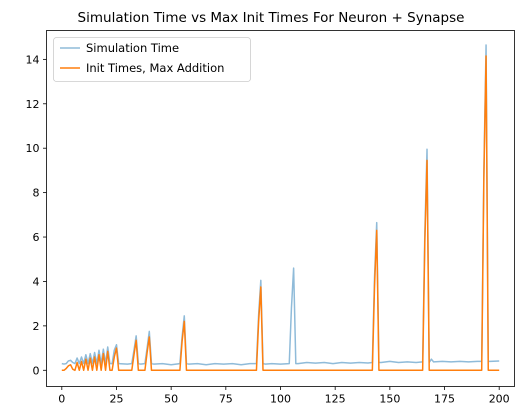 The width and height of the screenshot is (522, 416). What do you see at coordinates (33, 148) in the screenshot?
I see `y-tick-label: 10` at bounding box center [33, 148].